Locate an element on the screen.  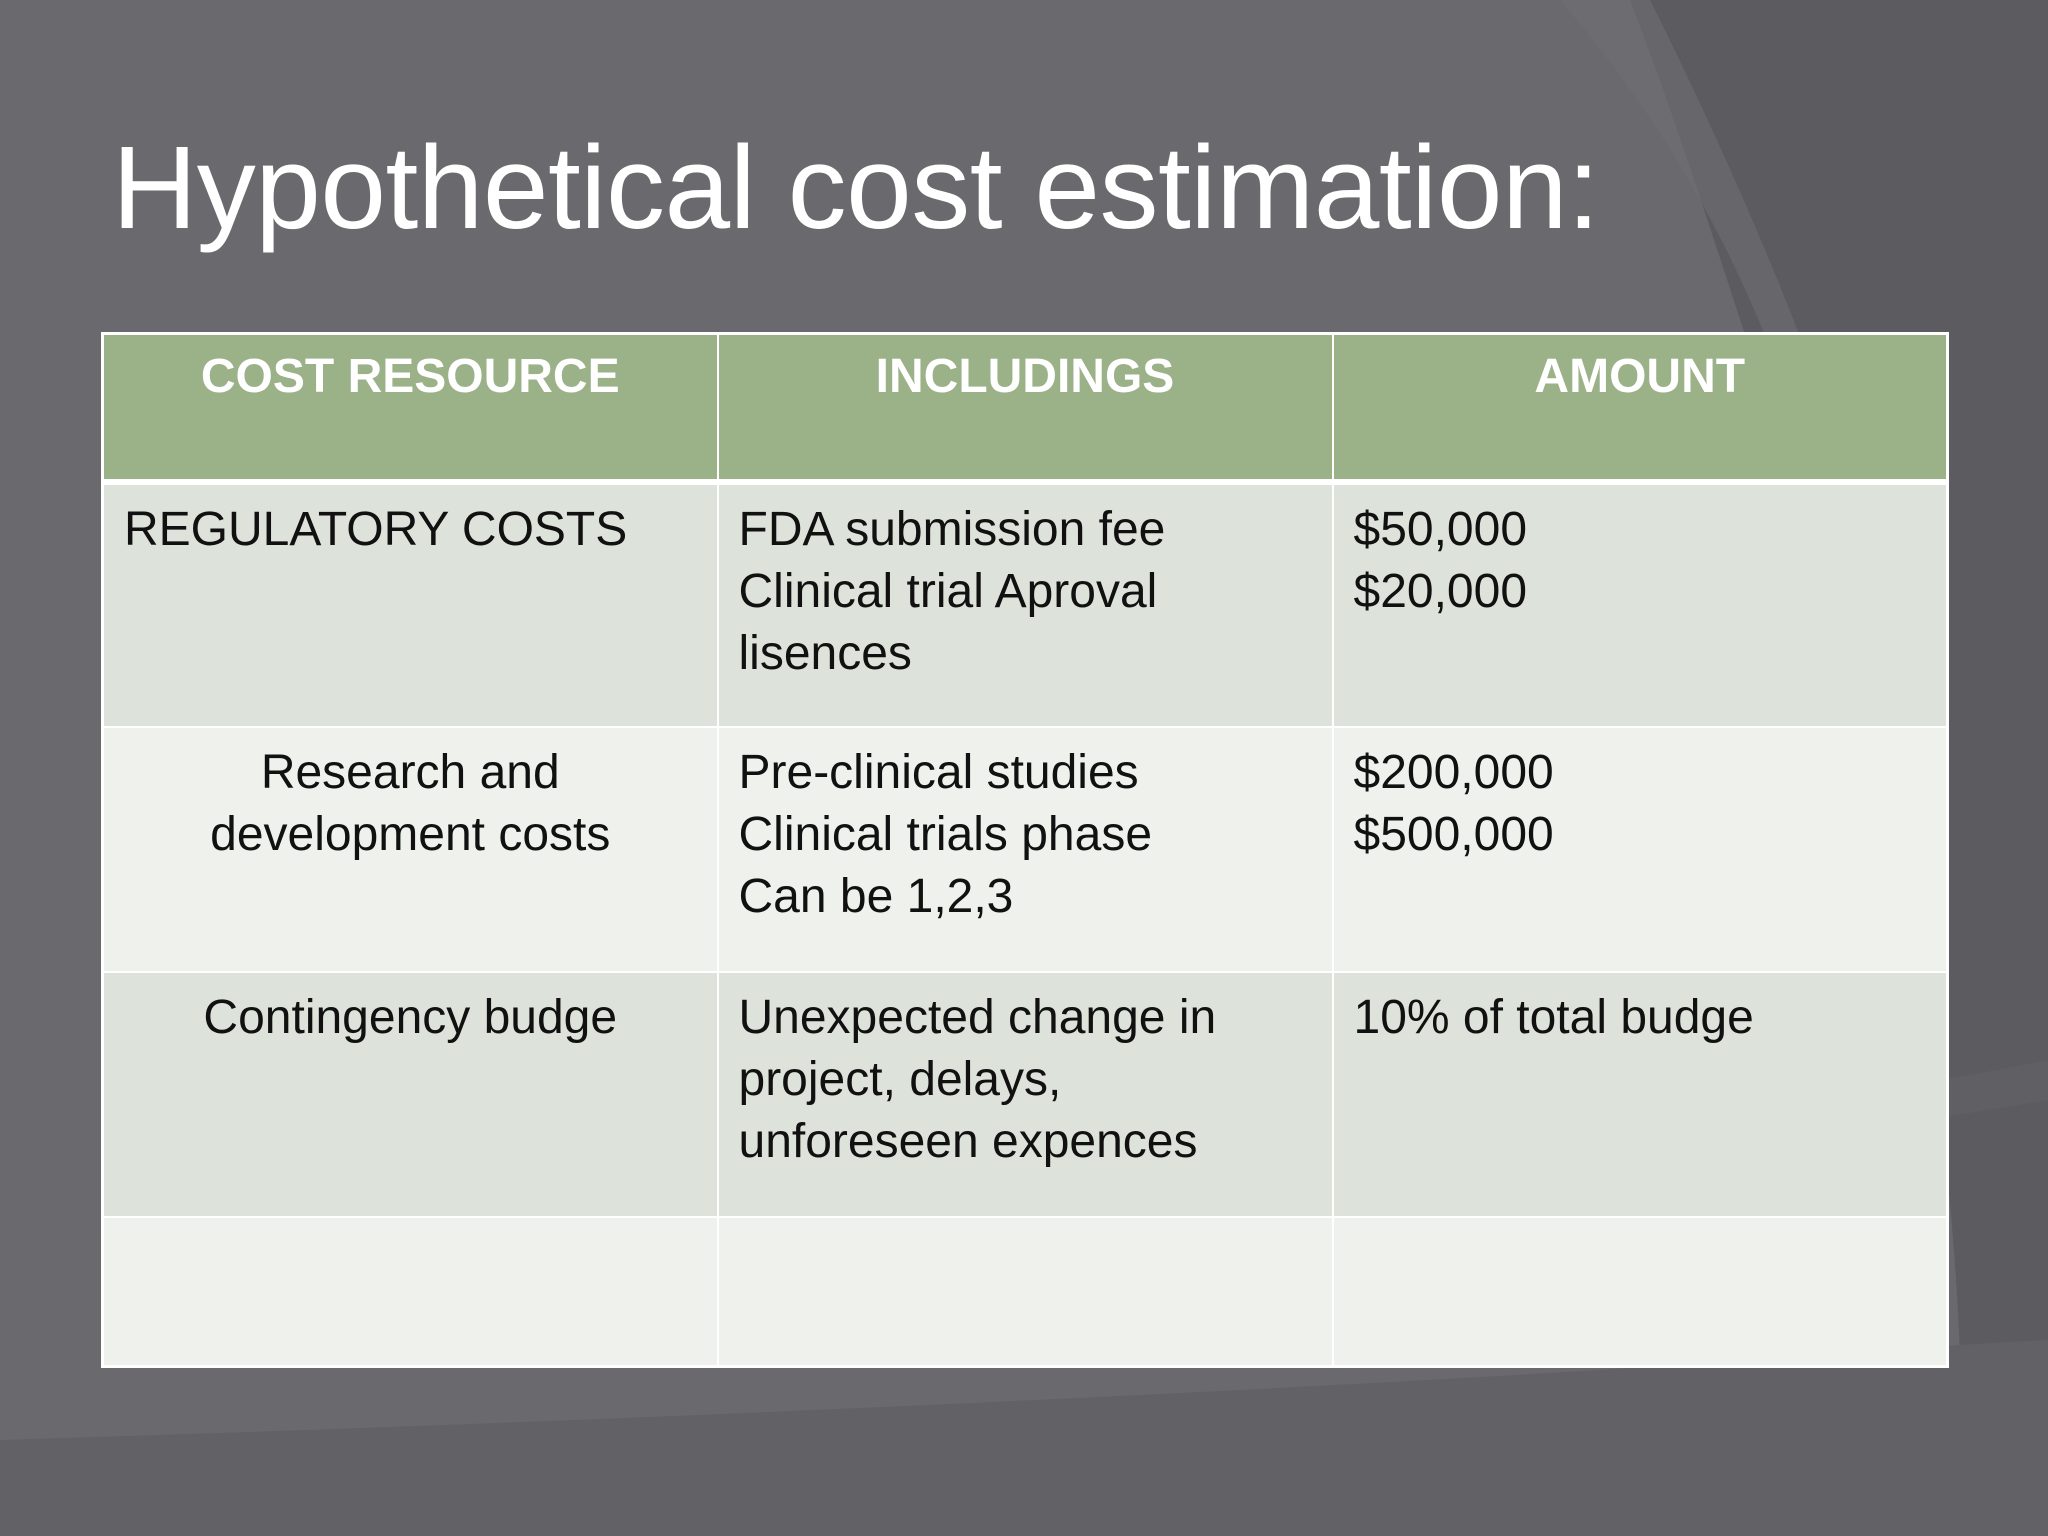
includings-cell is located at coordinates (1025, 1291).